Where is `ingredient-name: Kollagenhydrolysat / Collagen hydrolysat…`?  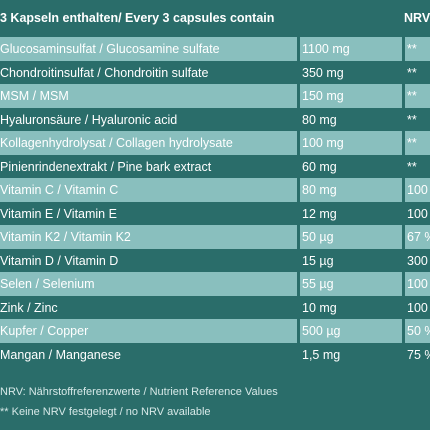 ingredient-name: Kollagenhydrolysat / Collagen hydrolysat… is located at coordinates (116, 143).